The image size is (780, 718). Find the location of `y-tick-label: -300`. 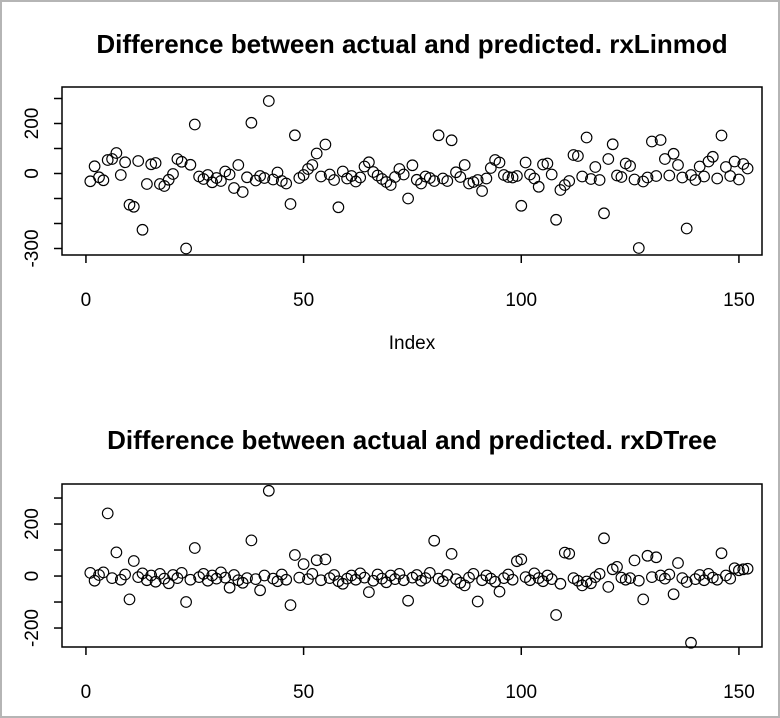

y-tick-label: -300 is located at coordinates (32, 248).